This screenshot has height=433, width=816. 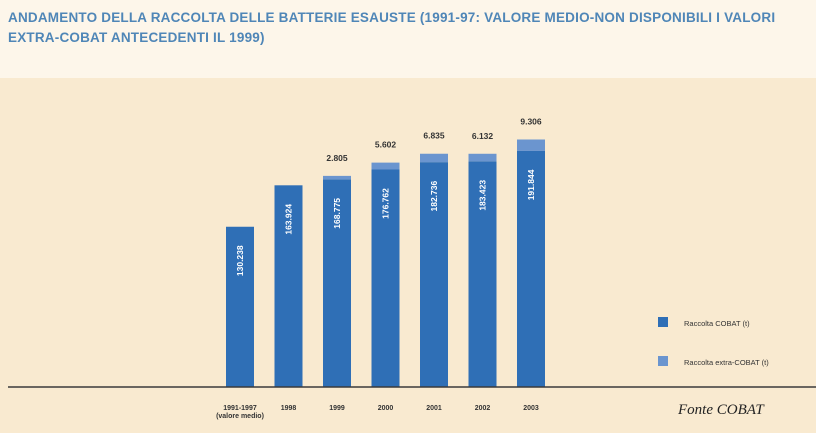 What do you see at coordinates (386, 203) in the screenshot?
I see `bar-value-label: 176.762` at bounding box center [386, 203].